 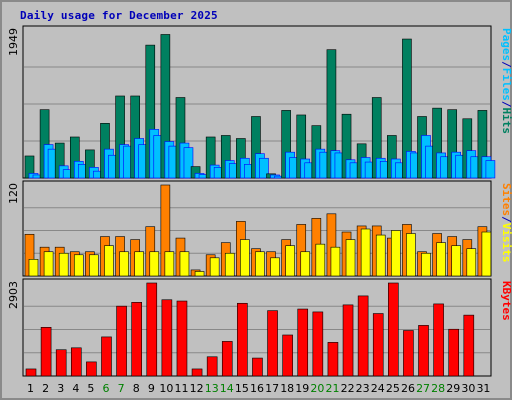 I want to click on legend-kbytes: KBytes, so click(x=506, y=301).